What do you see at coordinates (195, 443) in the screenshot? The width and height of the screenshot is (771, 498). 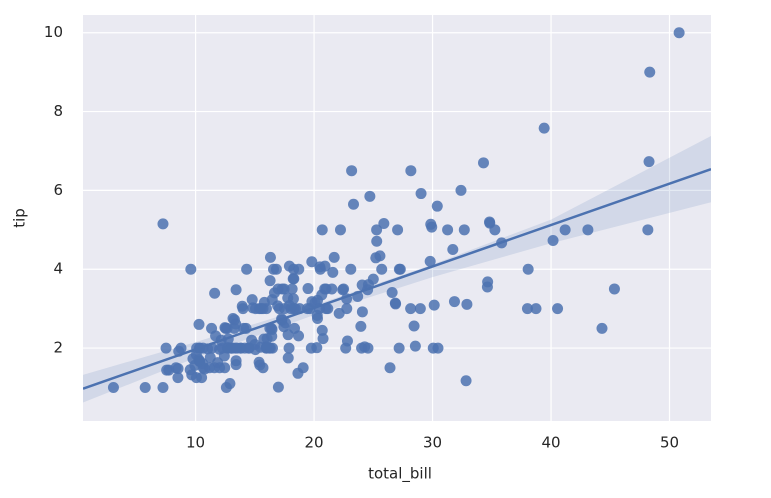 I see `x-tick-label: 10` at bounding box center [195, 443].